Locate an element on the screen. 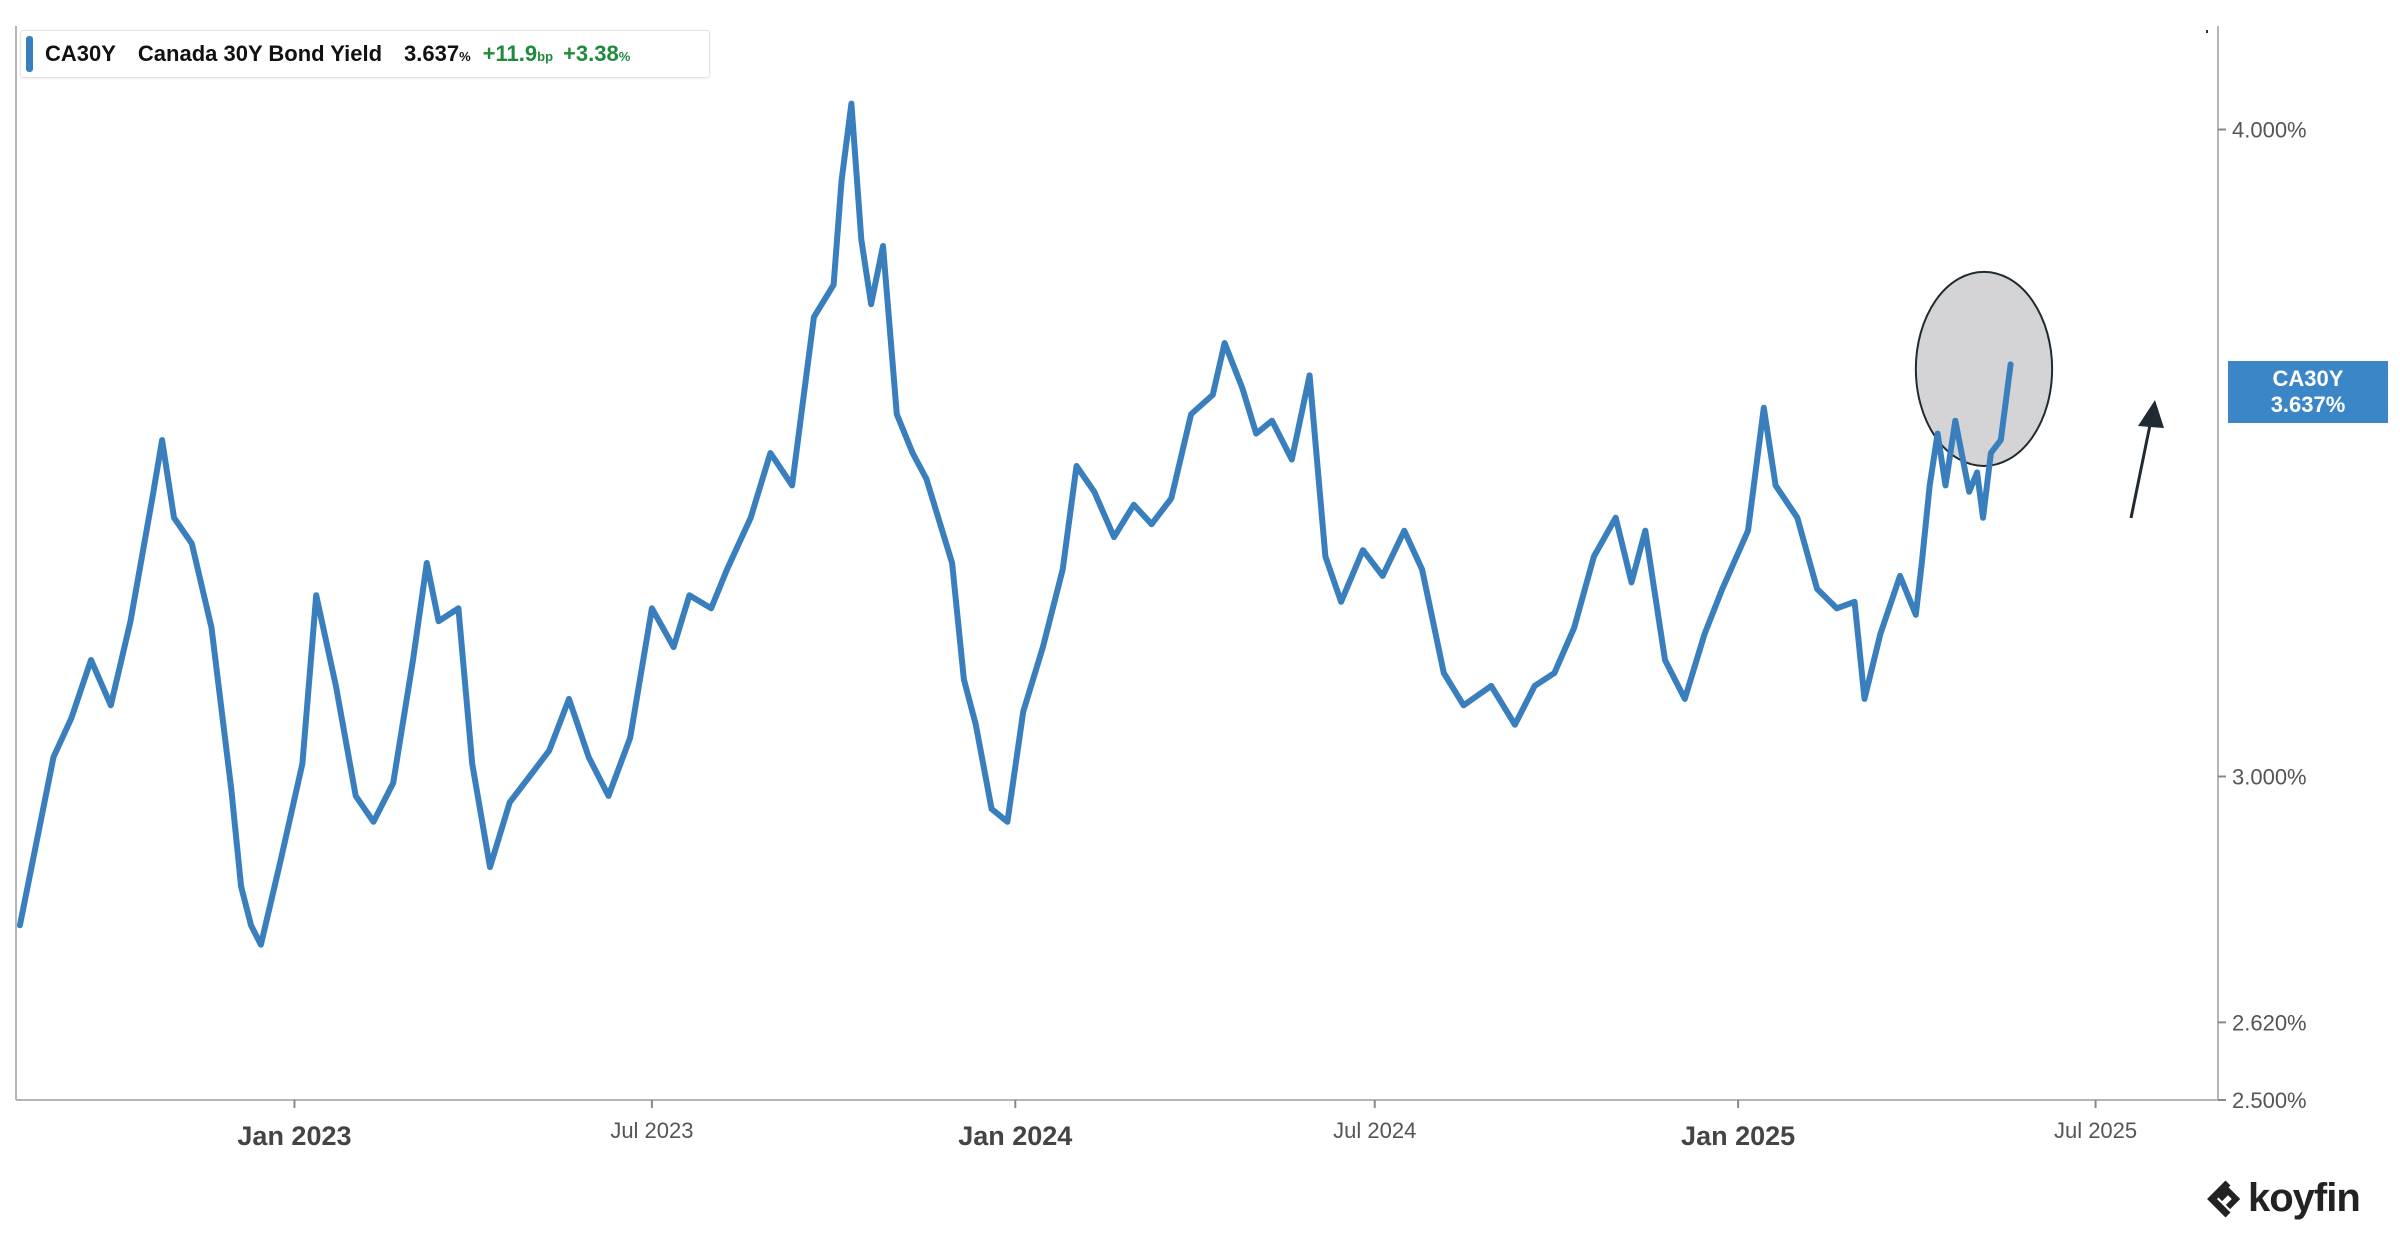 The image size is (2400, 1240). legend-change-bp: +11.9bp is located at coordinates (518, 53).